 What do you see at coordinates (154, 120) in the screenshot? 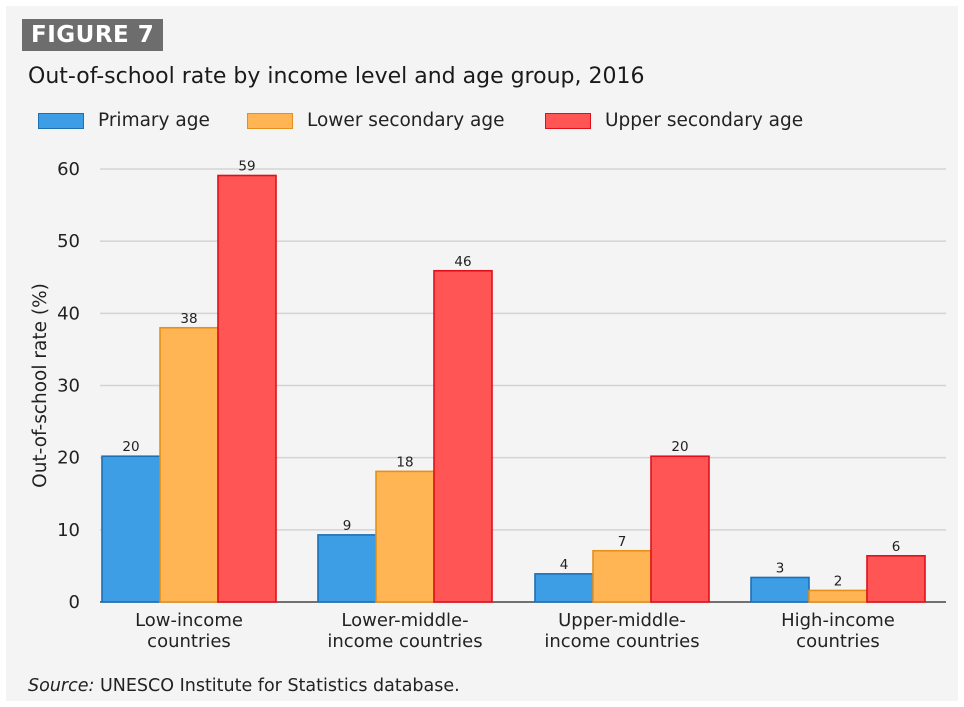
I see `legend-label-primary: Primary age` at bounding box center [154, 120].